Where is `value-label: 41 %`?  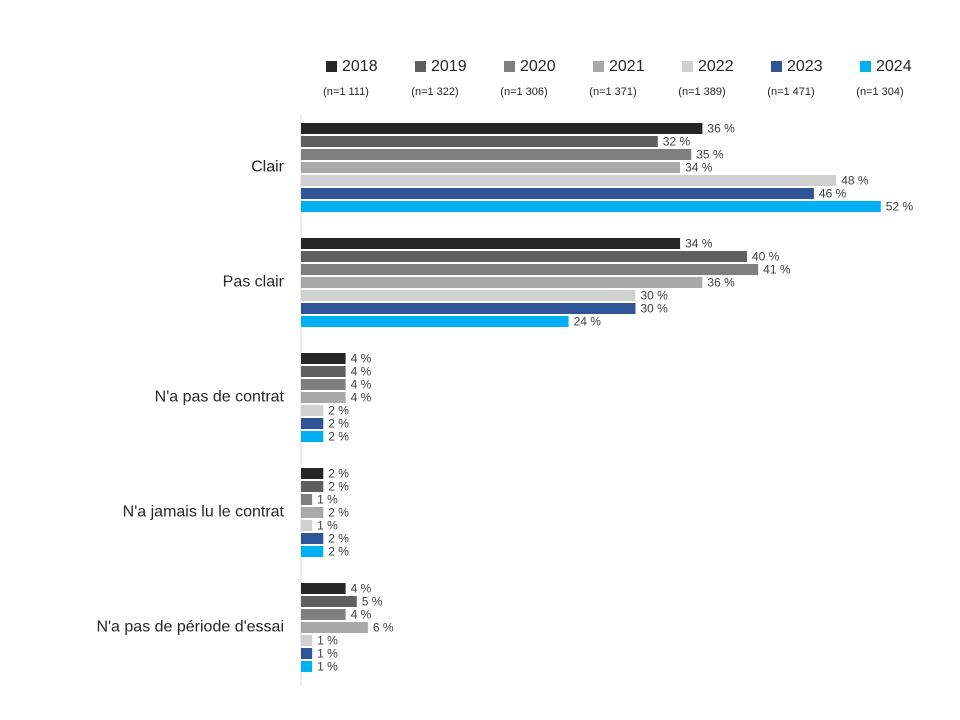 value-label: 41 % is located at coordinates (777, 270).